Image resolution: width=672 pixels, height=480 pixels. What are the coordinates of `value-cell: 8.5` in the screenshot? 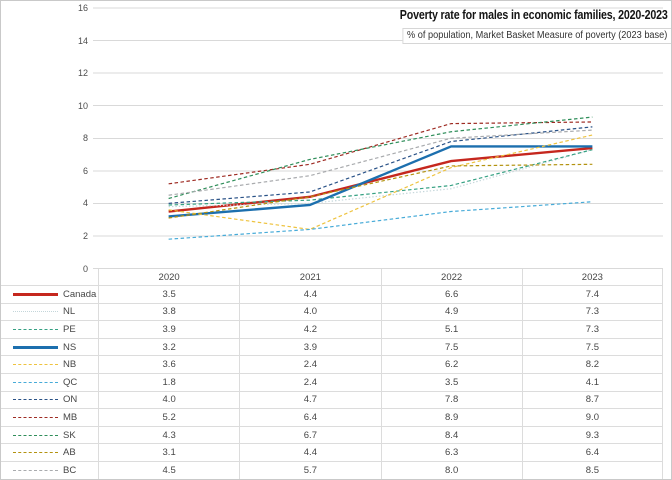 It's located at (592, 470).